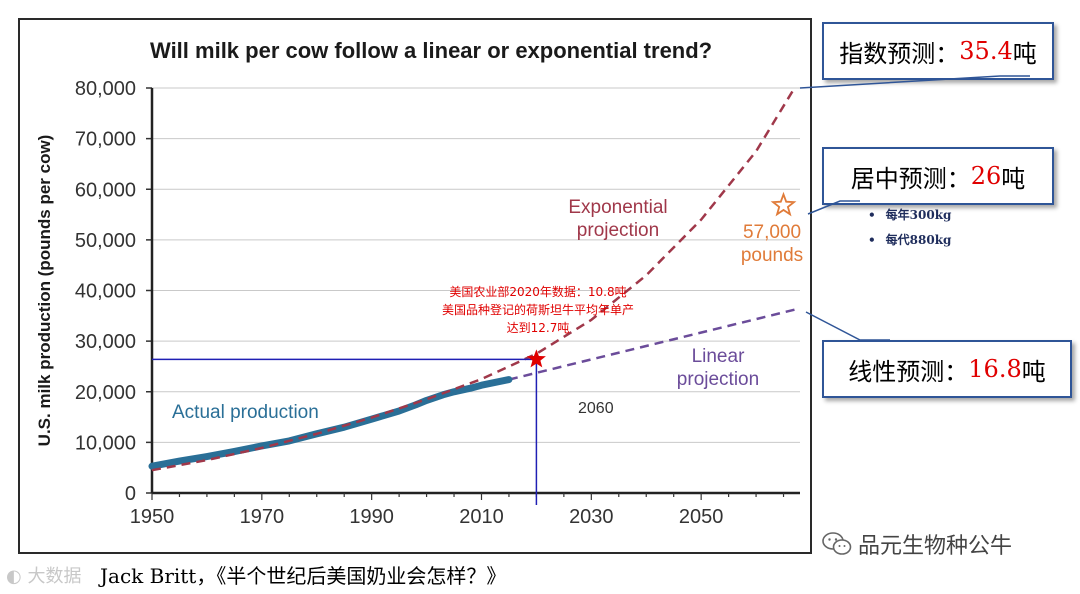  I want to click on y-axis-label: U.S. milk production (pounds per cow), so click(44, 291).